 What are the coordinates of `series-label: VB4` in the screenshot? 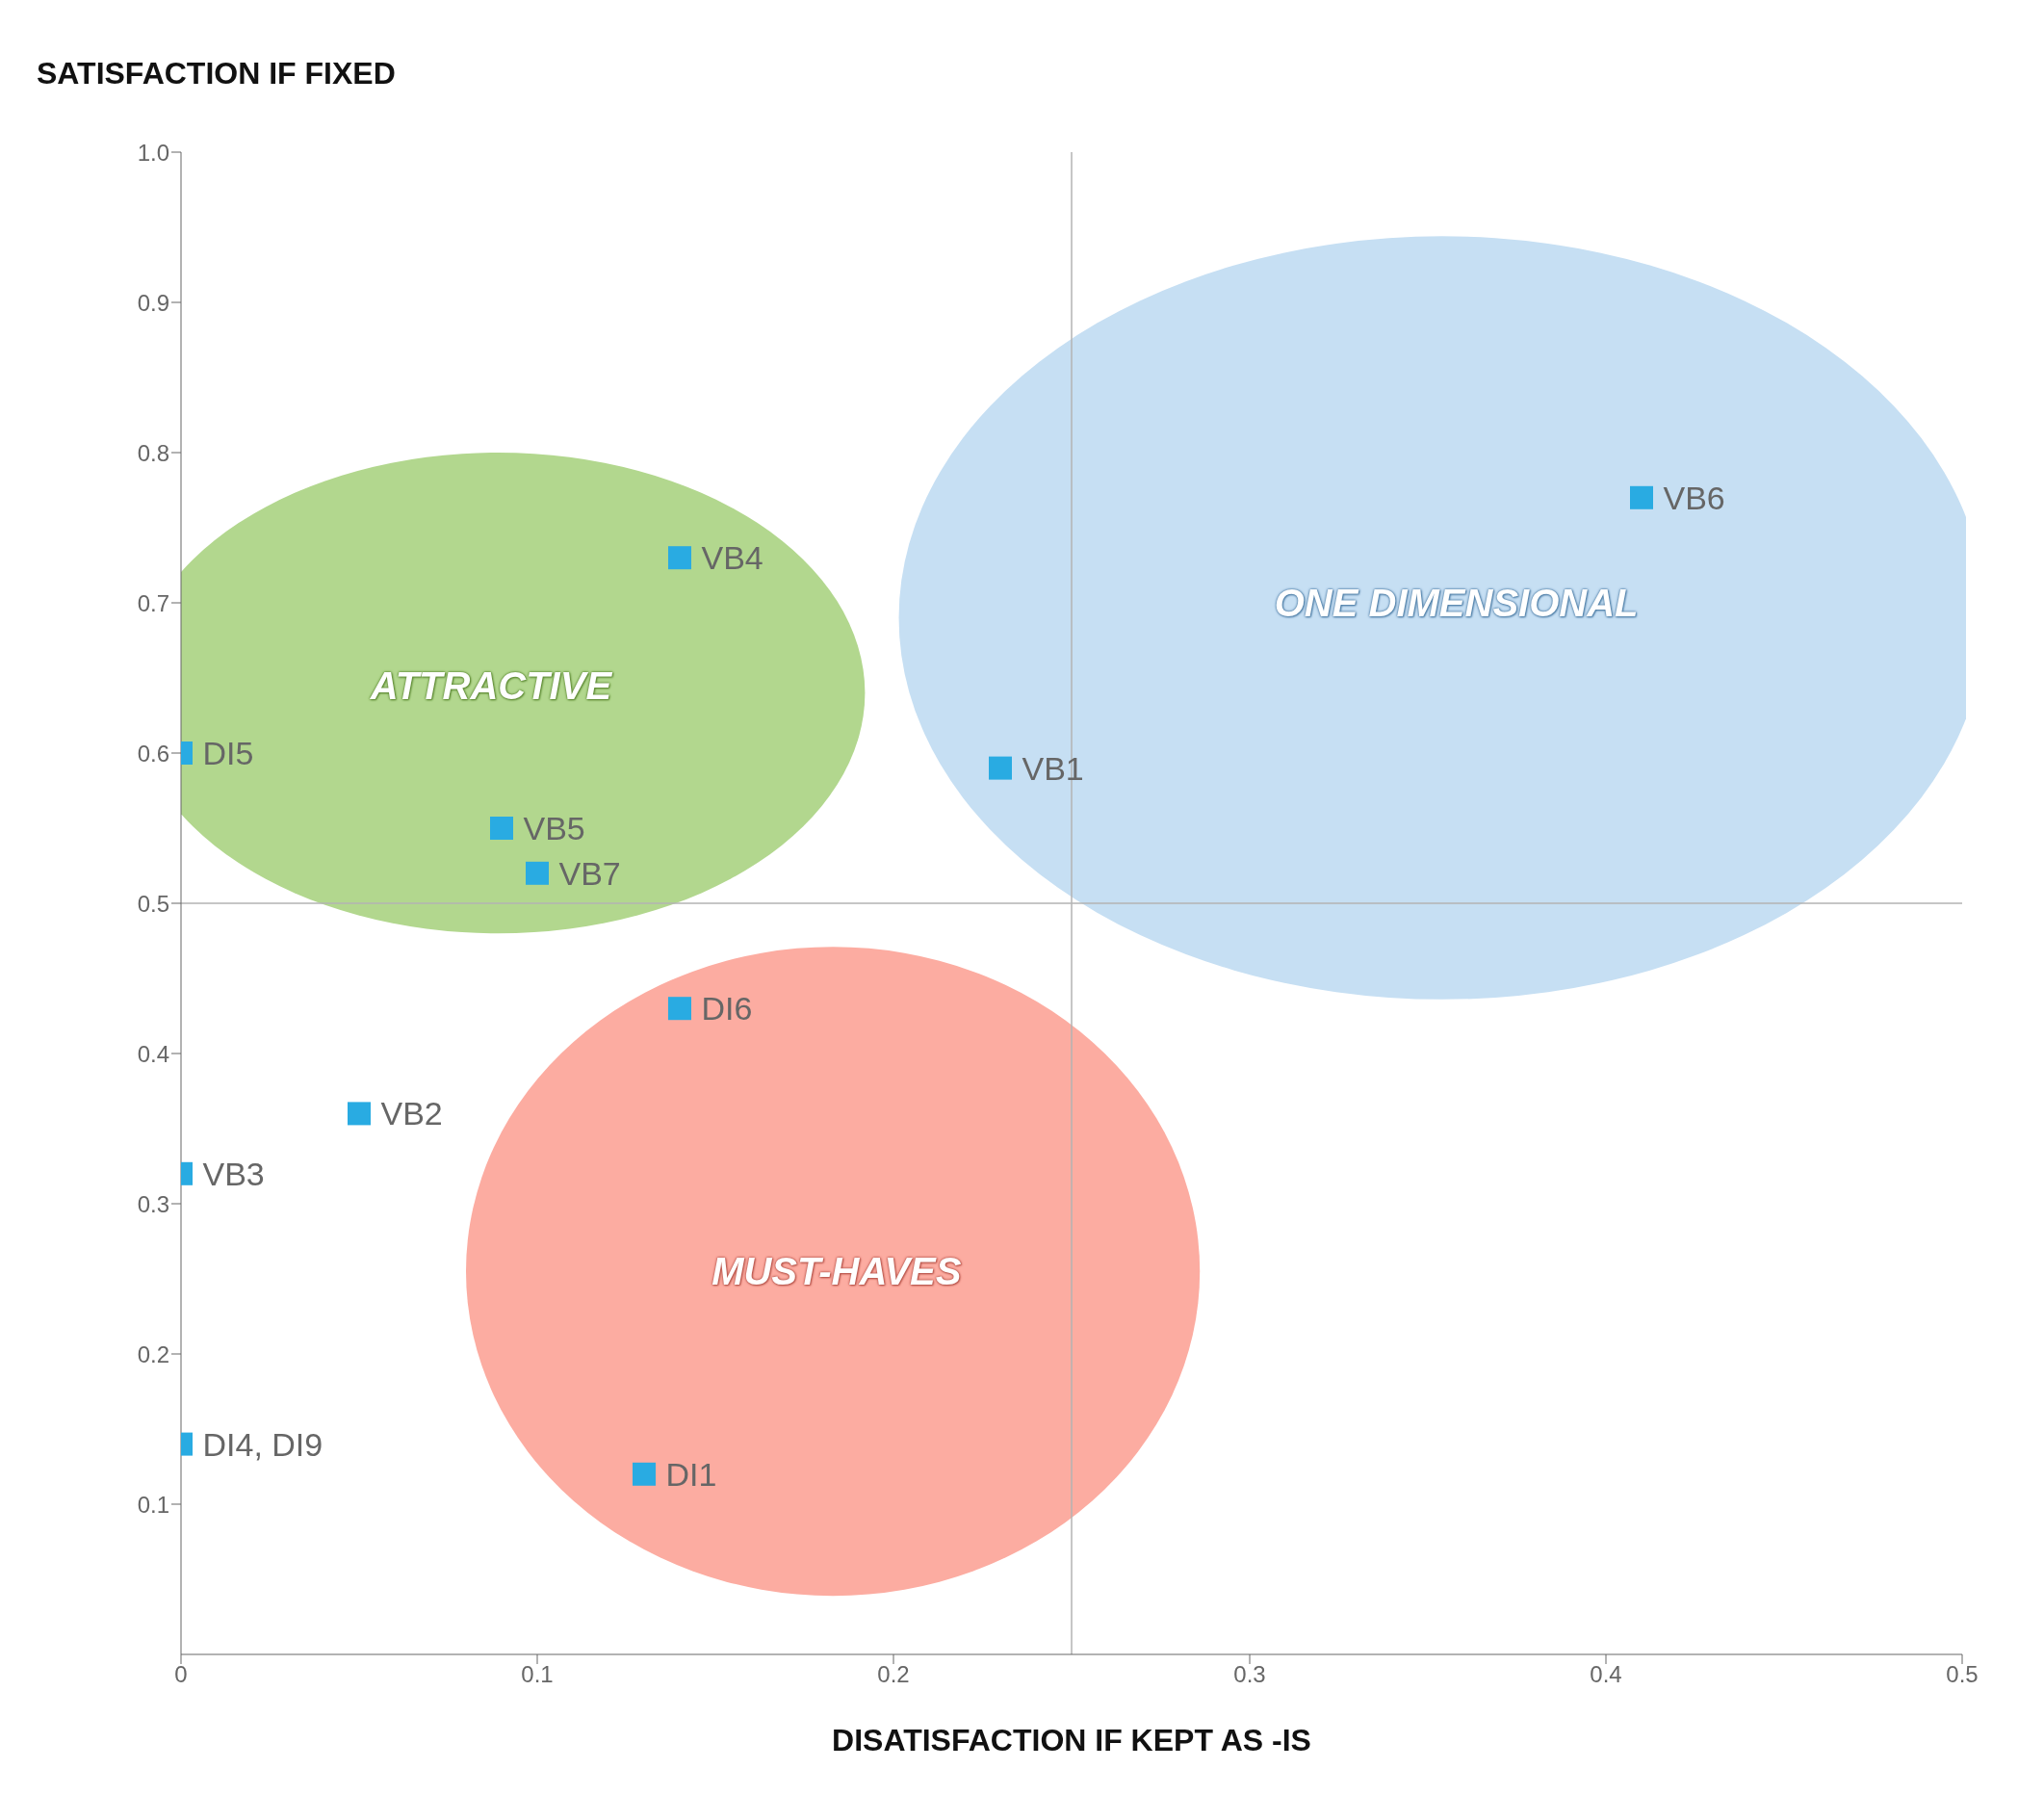 It's located at (732, 558).